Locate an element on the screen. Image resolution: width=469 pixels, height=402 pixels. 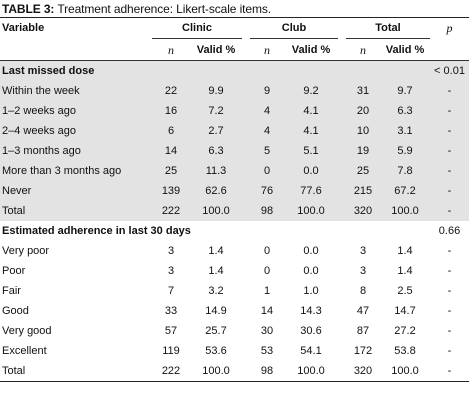
table-row: Excellent 119 53.6 53 54.1 172 53.8 - is located at coordinates (234, 351).